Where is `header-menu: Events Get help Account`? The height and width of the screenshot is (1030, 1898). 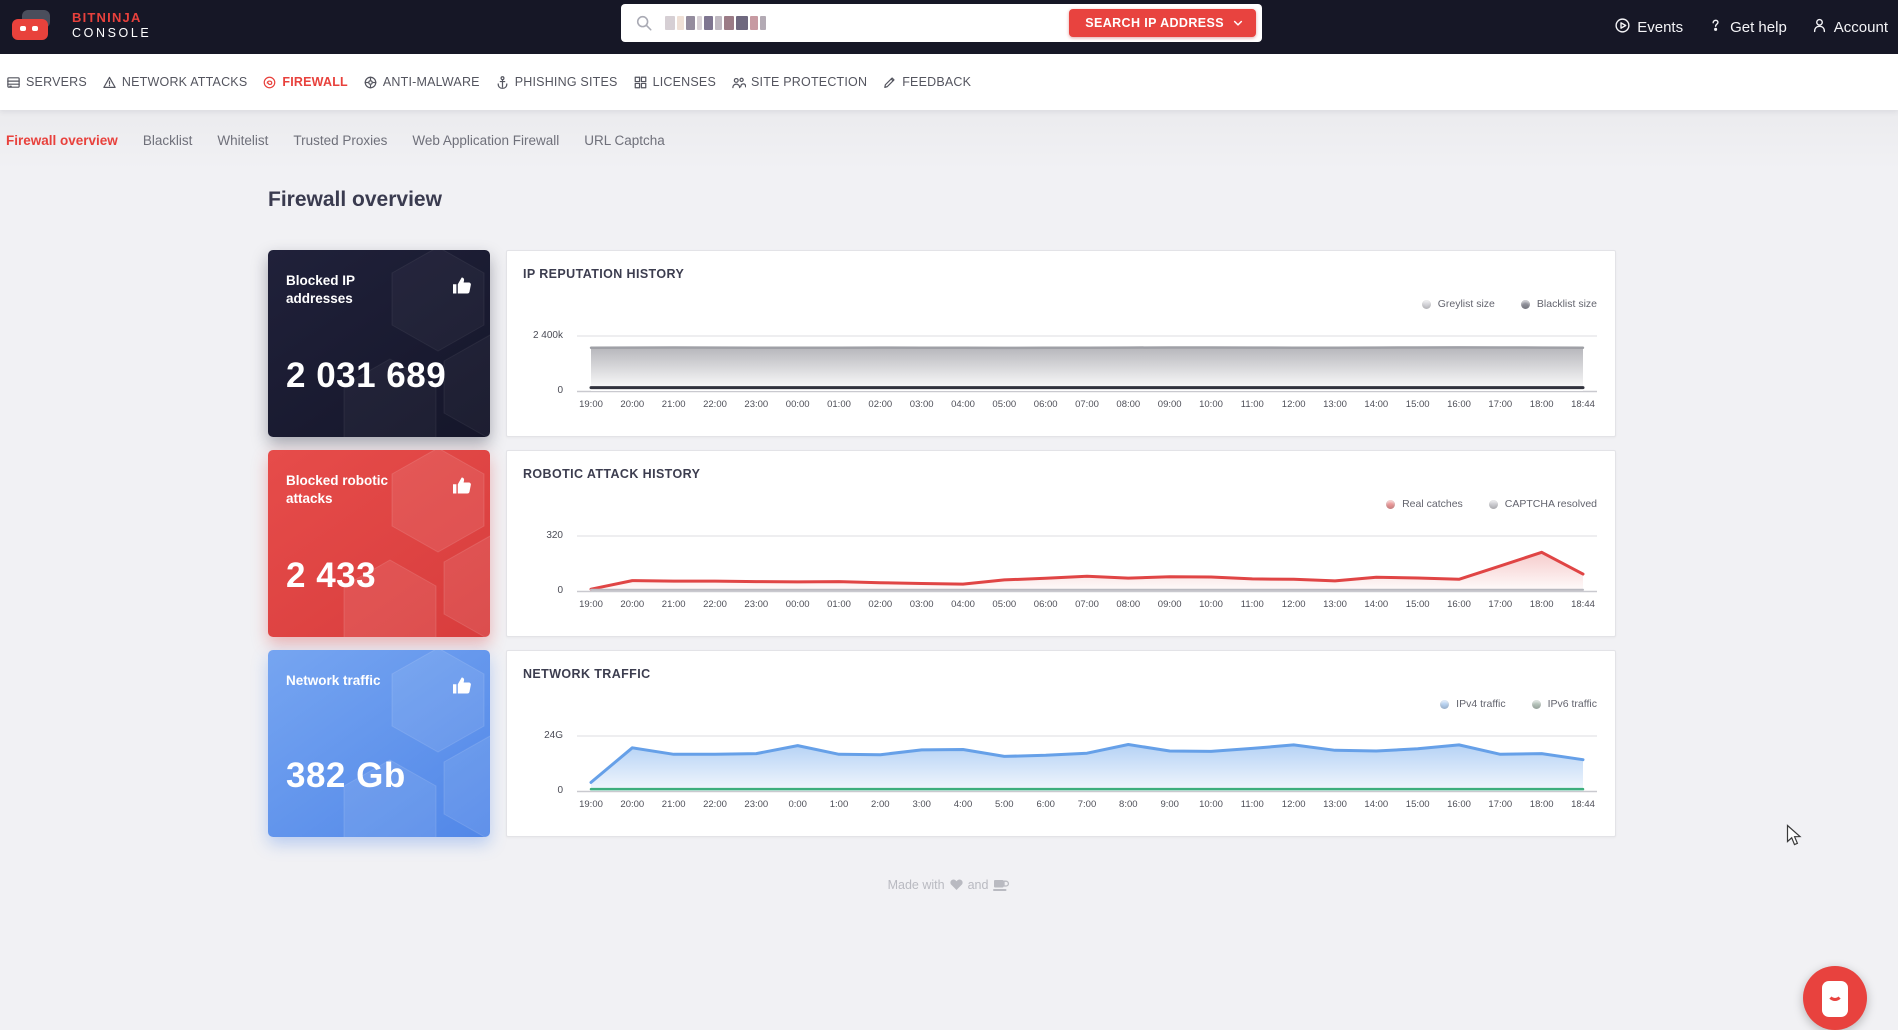 header-menu: Events Get help Account is located at coordinates (1751, 27).